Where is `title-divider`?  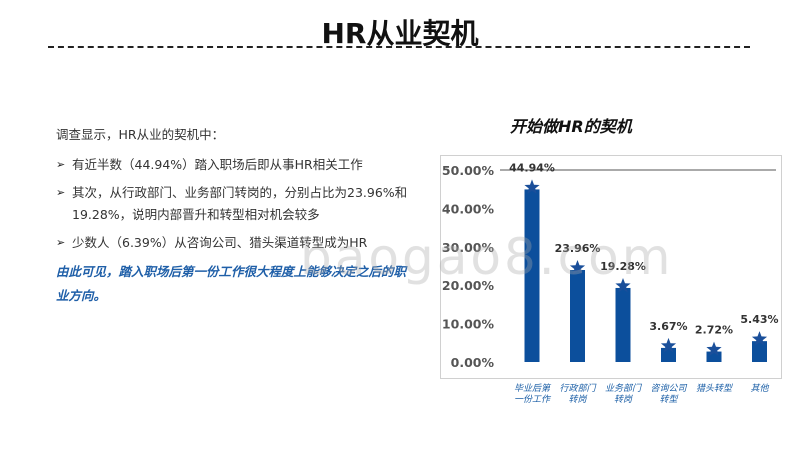 title-divider is located at coordinates (399, 47).